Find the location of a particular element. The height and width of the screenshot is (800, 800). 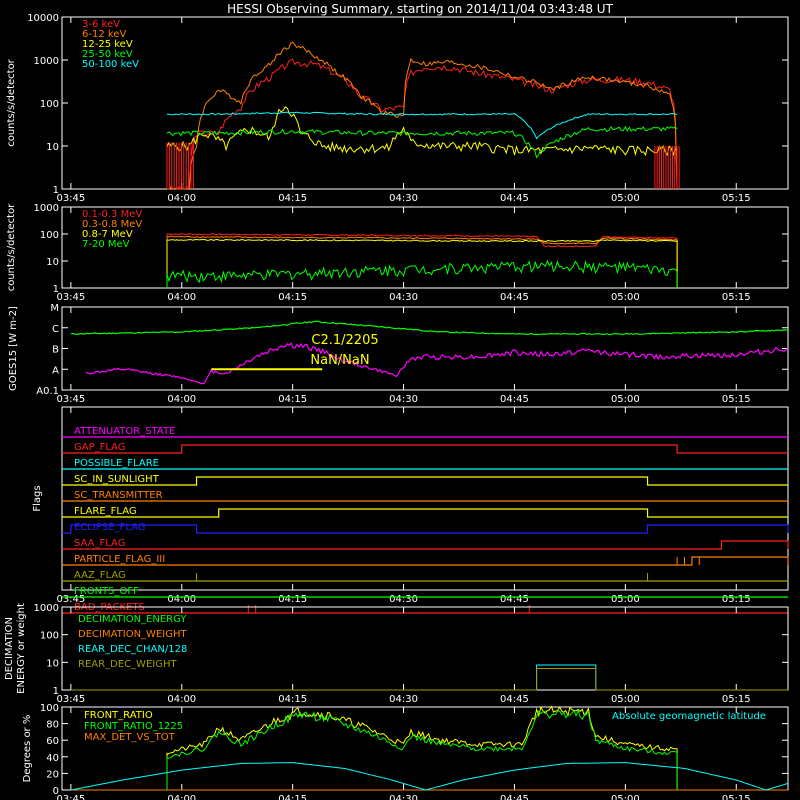

flag-fronts-off: FRONTS_OFF is located at coordinates (425, 592).